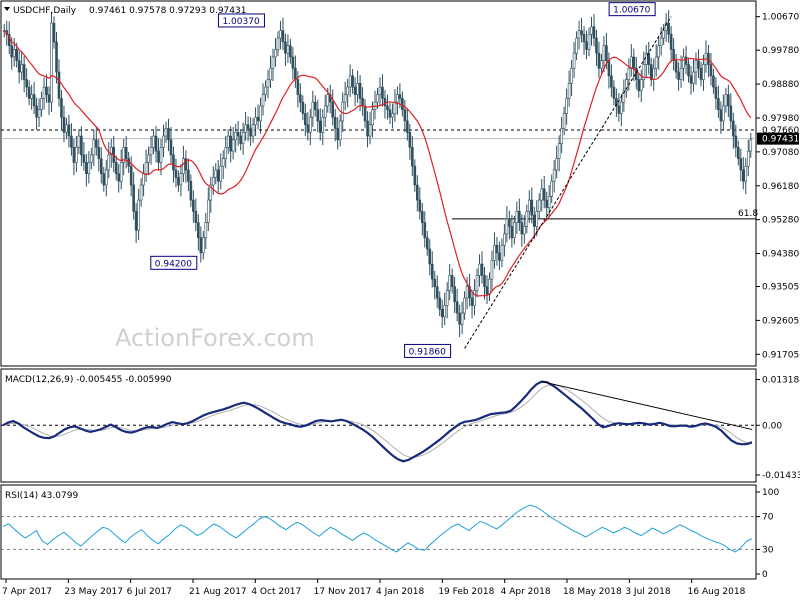 This screenshot has height=600, width=800. What do you see at coordinates (780, 153) in the screenshot?
I see `y-tick-label: 0.97080` at bounding box center [780, 153].